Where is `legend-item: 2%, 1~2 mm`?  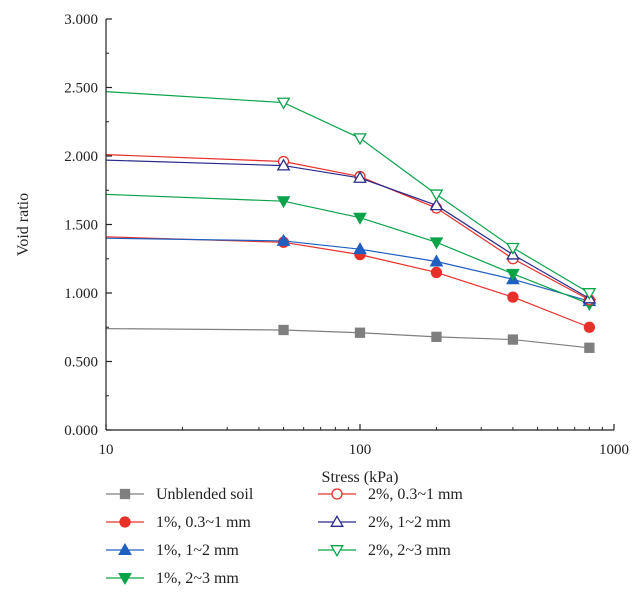
legend-item: 2%, 1~2 mm is located at coordinates (384, 522).